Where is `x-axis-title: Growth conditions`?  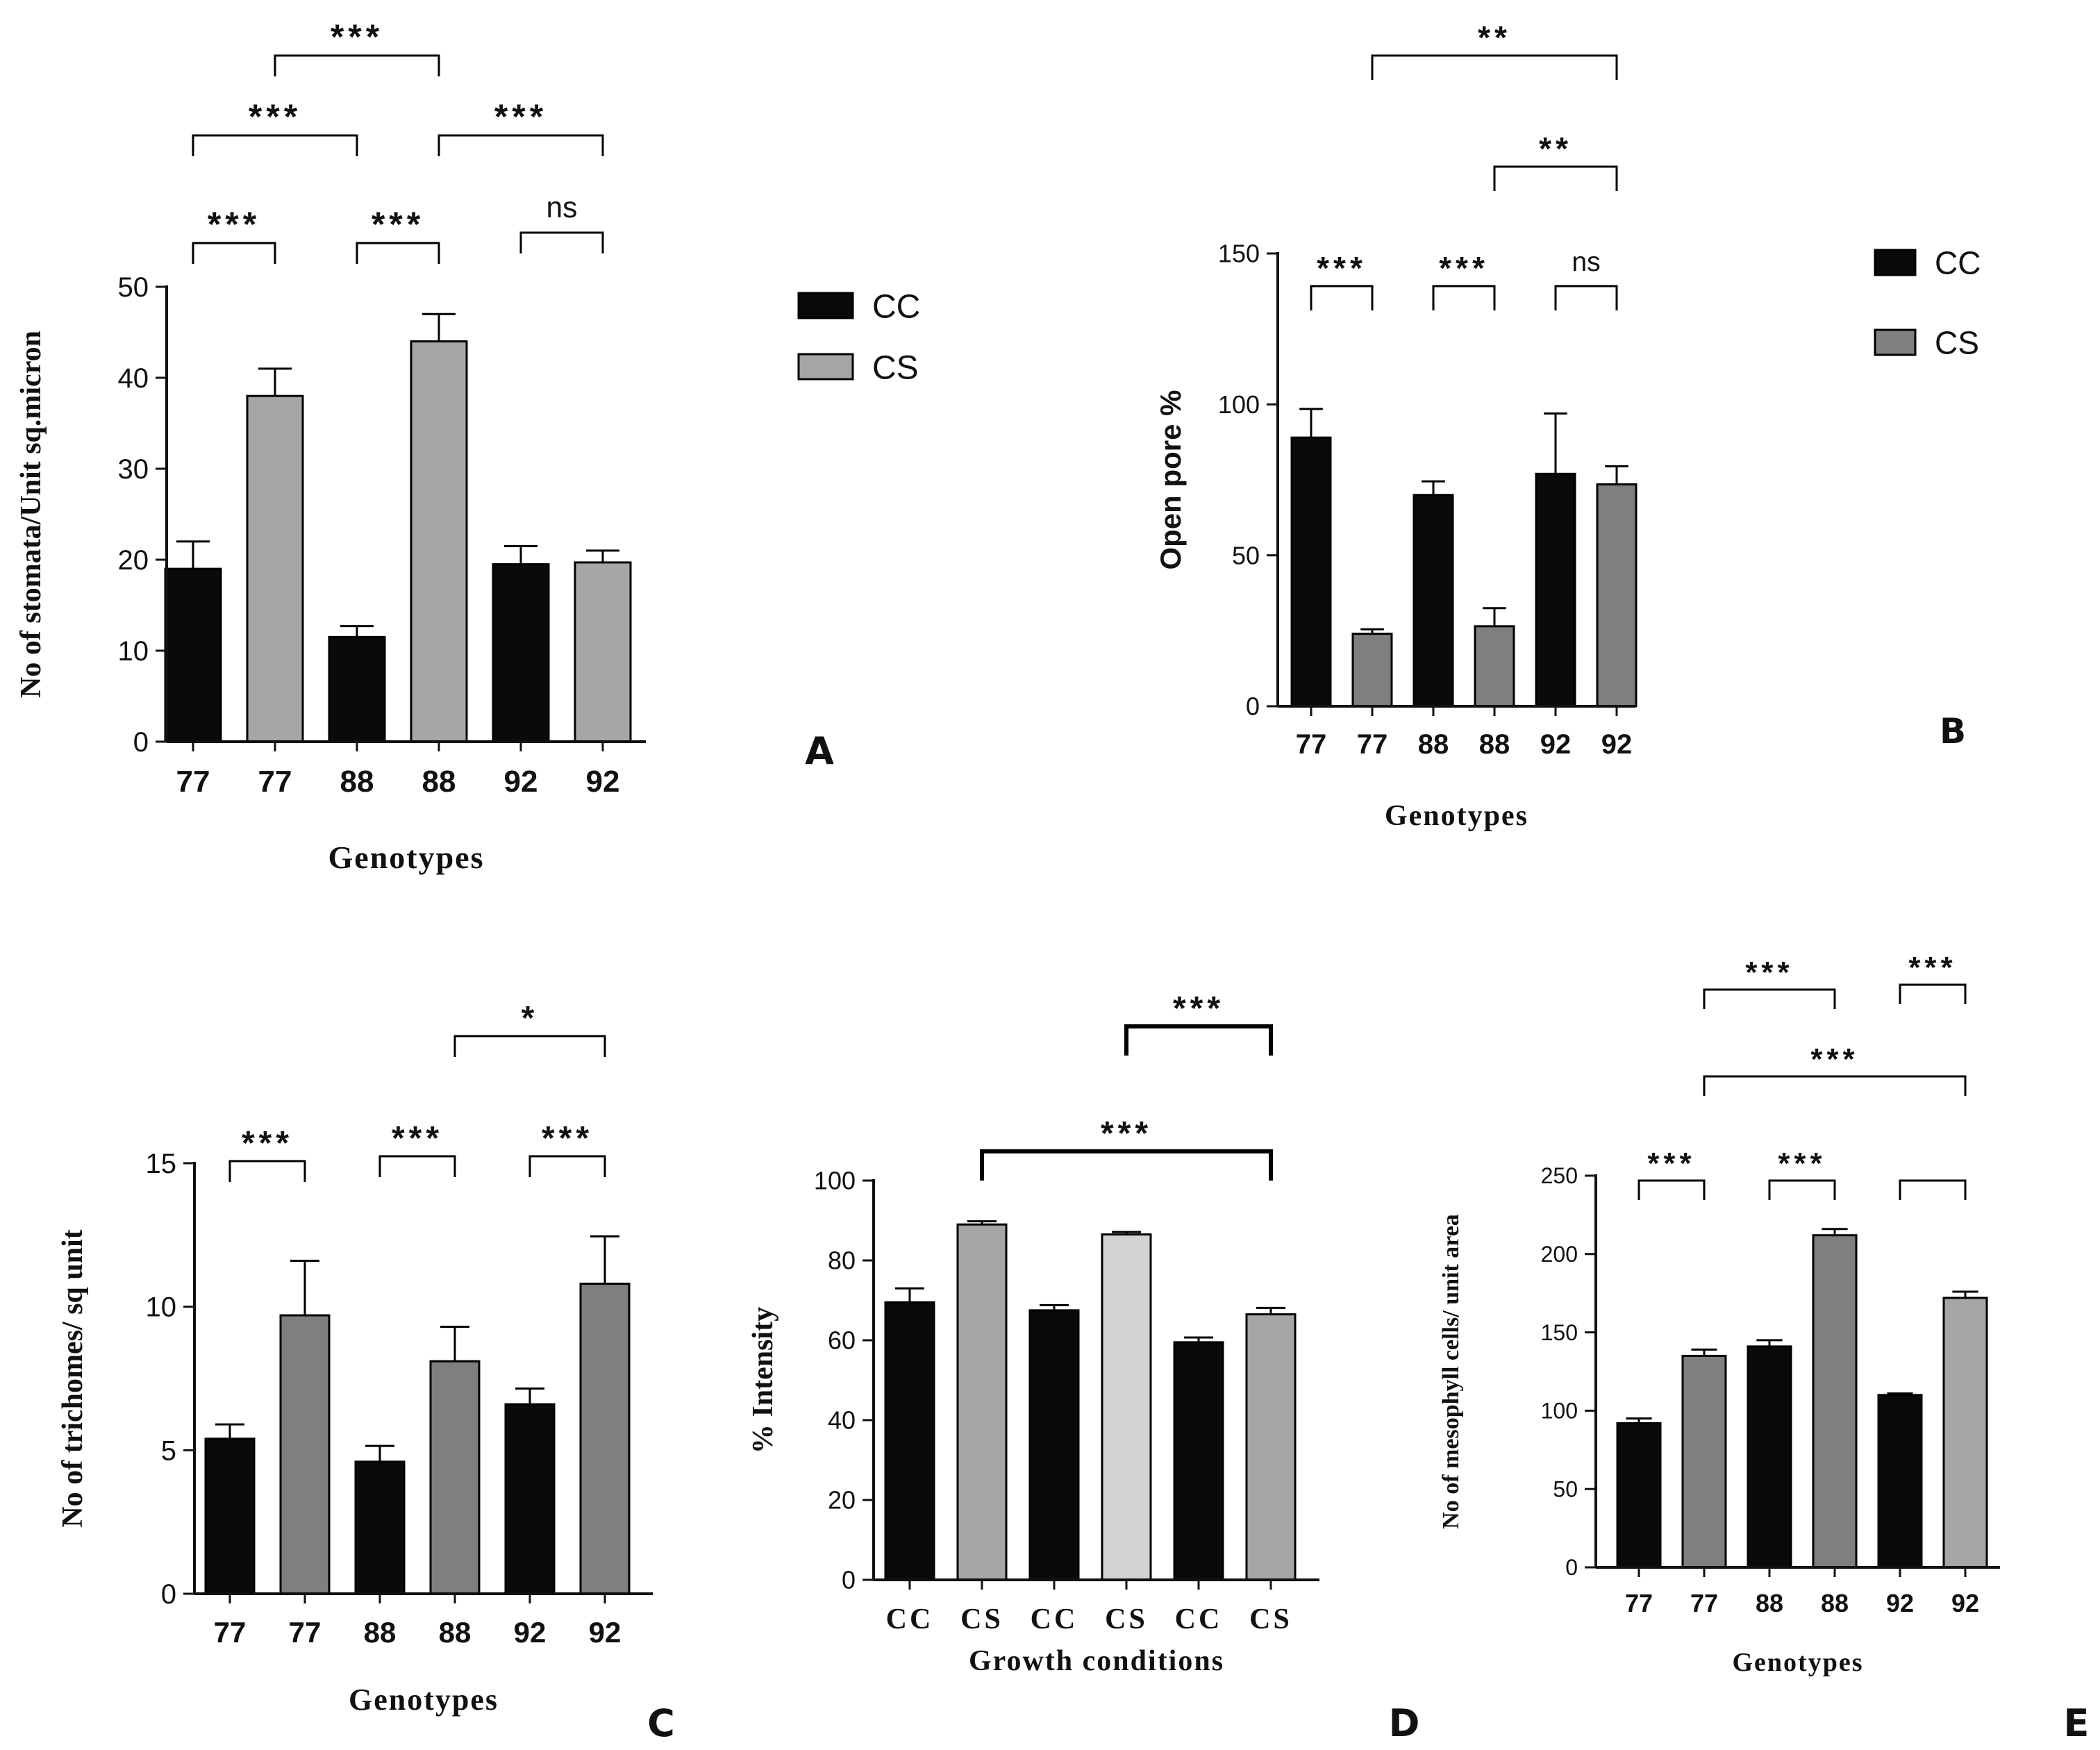 x-axis-title: Growth conditions is located at coordinates (1096, 1661).